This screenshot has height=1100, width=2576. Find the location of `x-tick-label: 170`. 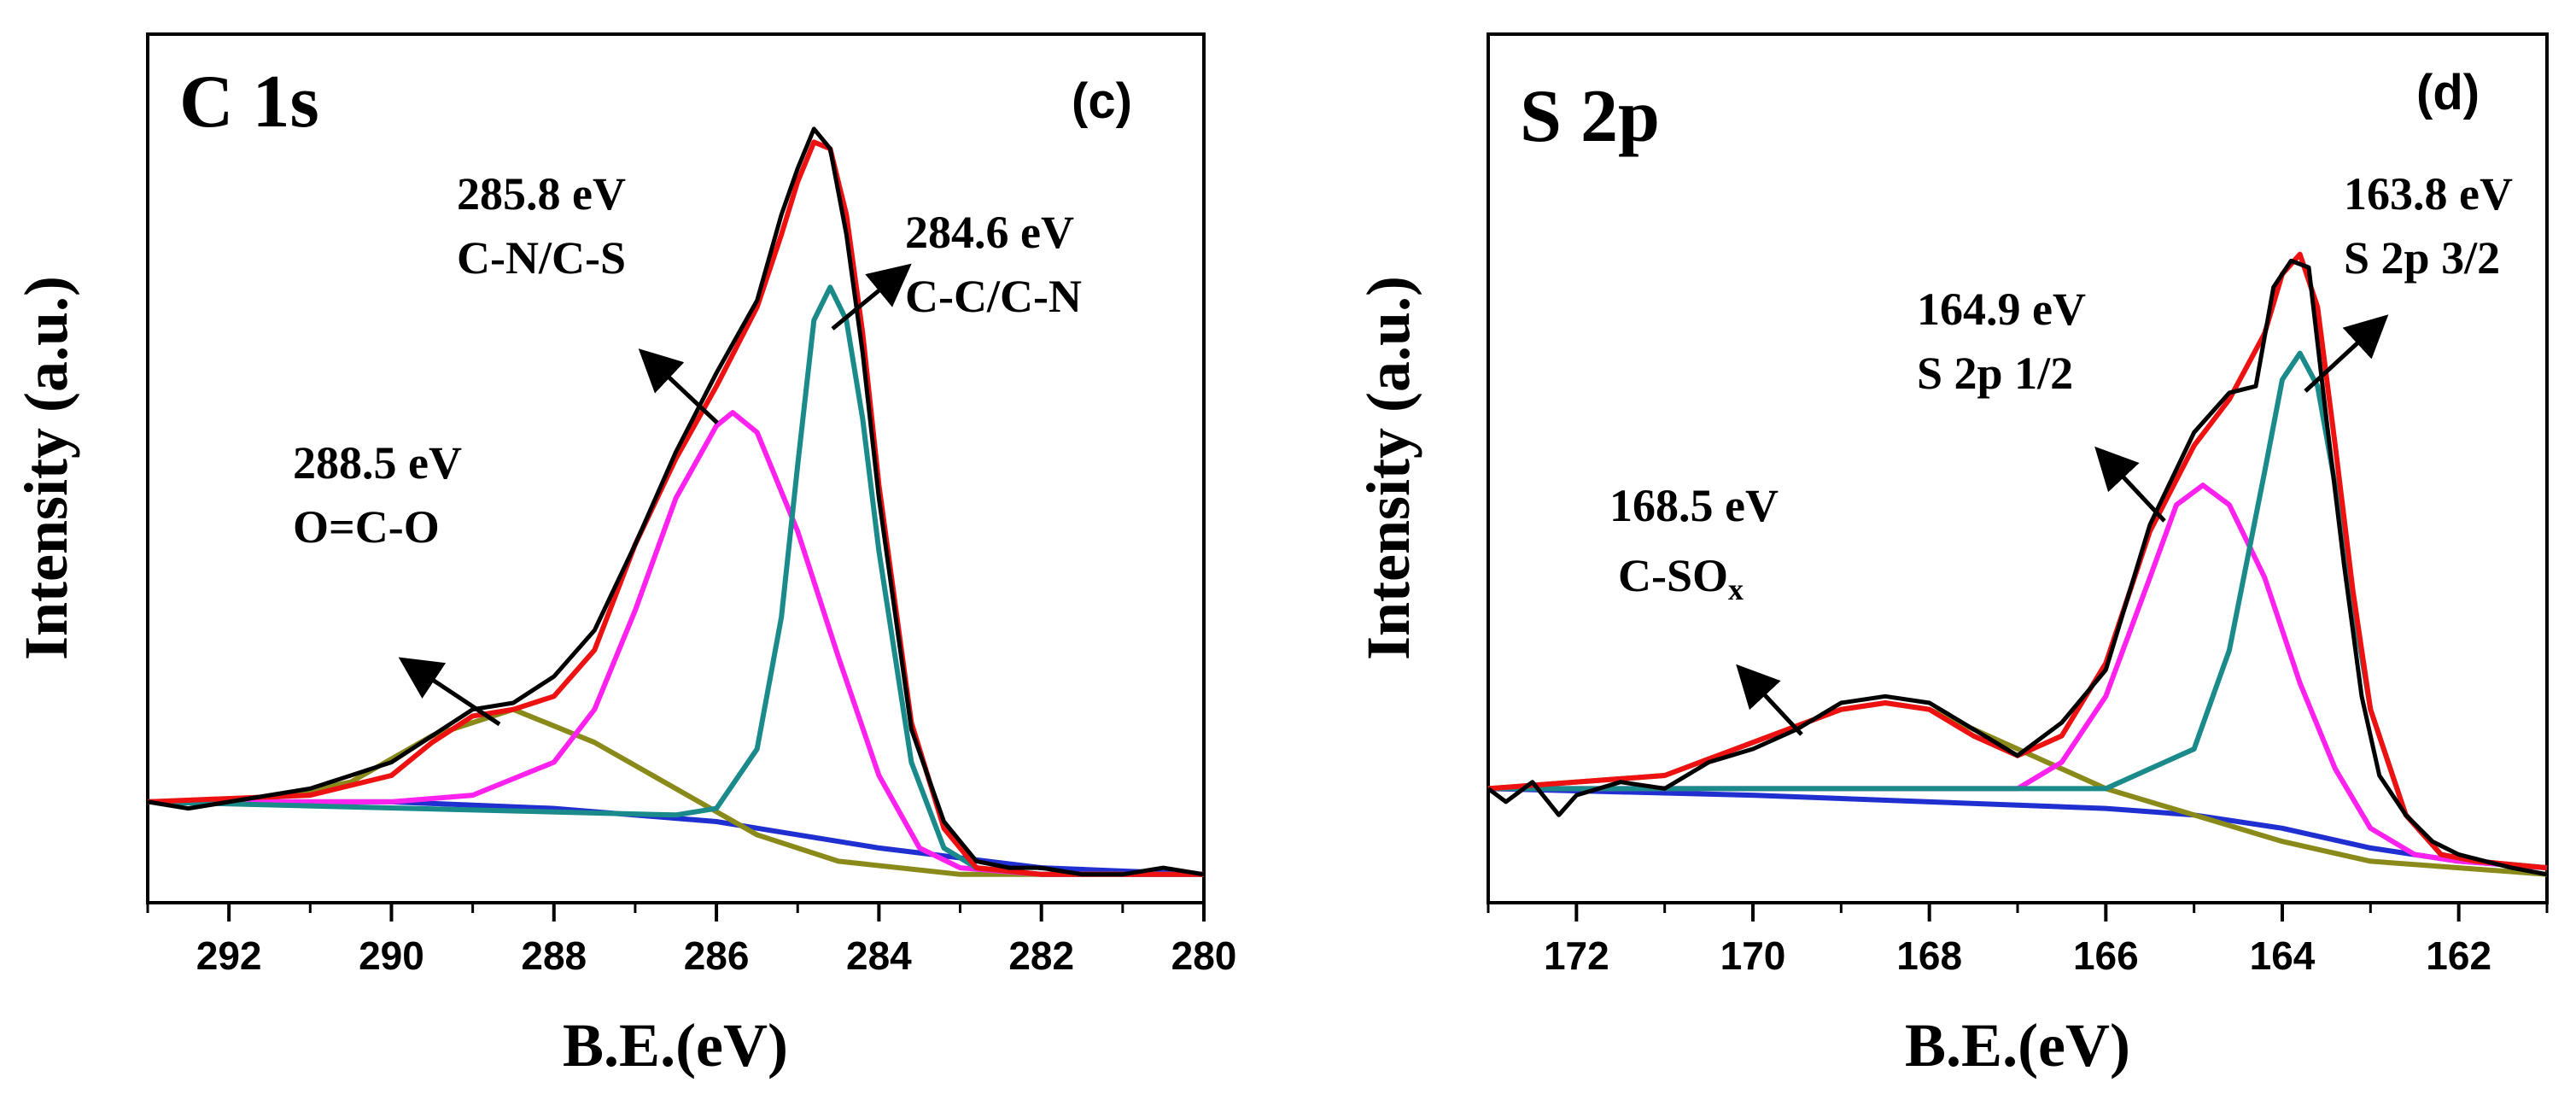

x-tick-label: 170 is located at coordinates (1753, 955).